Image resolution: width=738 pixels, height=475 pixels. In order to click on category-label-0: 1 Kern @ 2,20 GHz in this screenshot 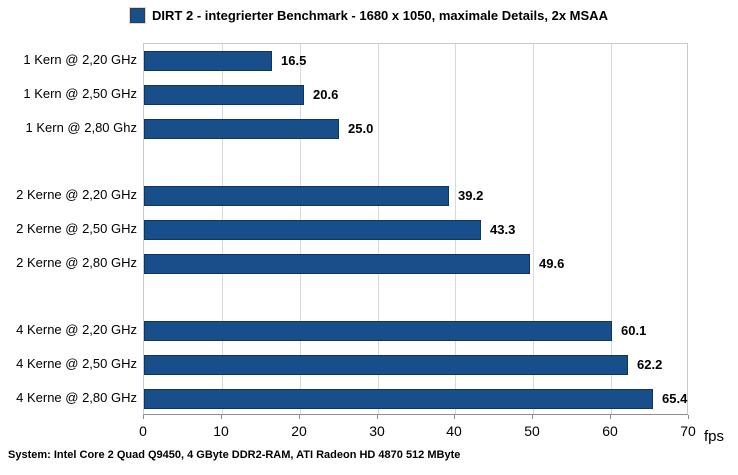, I will do `click(80, 59)`.